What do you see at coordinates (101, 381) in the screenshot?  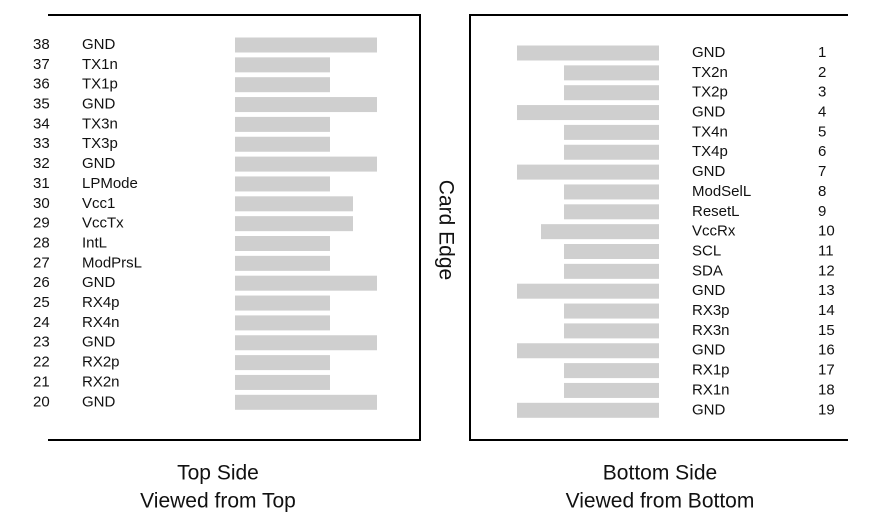 I see `pin-name: RX2n` at bounding box center [101, 381].